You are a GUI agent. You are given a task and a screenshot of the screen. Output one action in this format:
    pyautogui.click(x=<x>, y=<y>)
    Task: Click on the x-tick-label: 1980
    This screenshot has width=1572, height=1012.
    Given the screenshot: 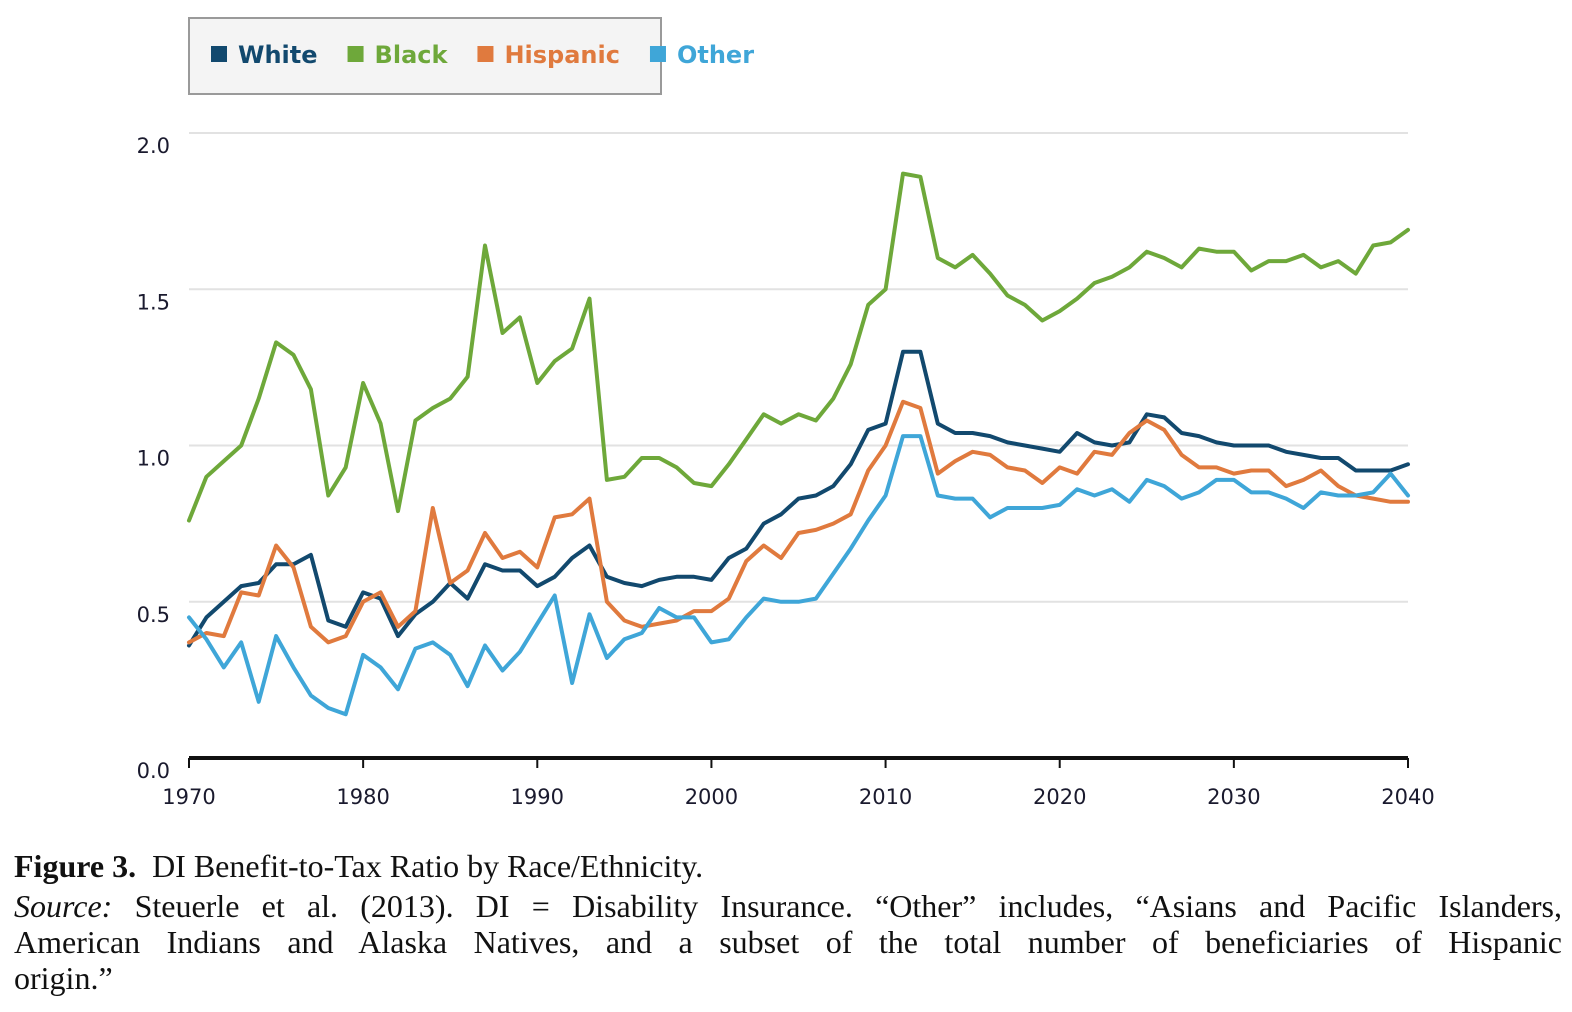 What is the action you would take?
    pyautogui.click(x=362, y=797)
    